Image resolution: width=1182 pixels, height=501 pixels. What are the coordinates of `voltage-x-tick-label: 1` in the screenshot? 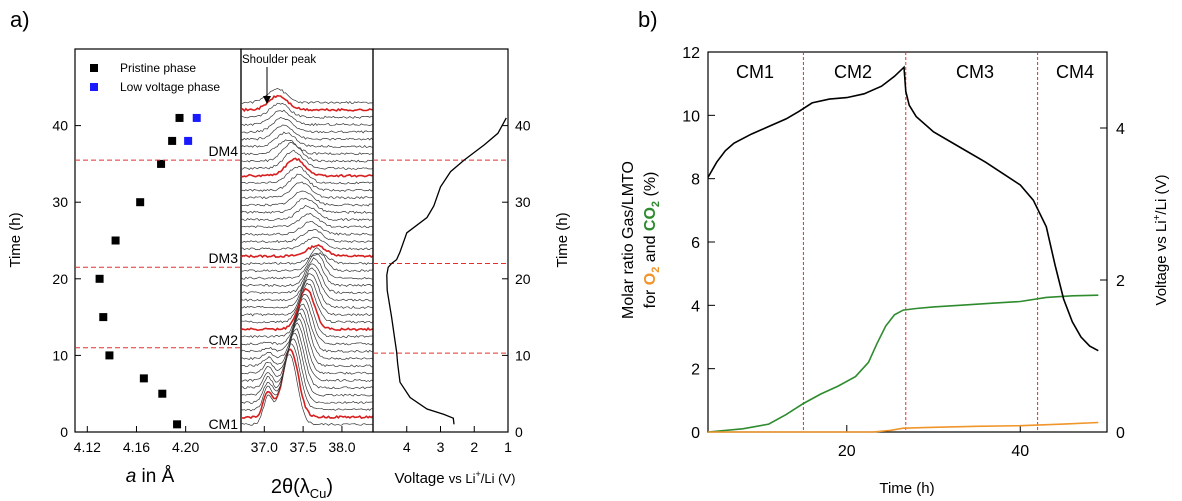 It's located at (508, 447).